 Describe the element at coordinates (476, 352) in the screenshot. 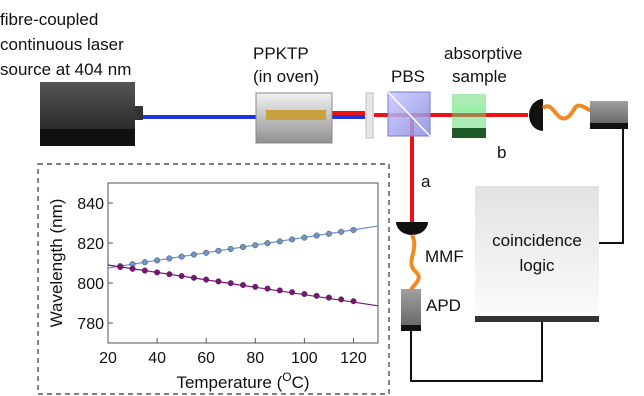

I see `cable-a-to-logic` at that location.